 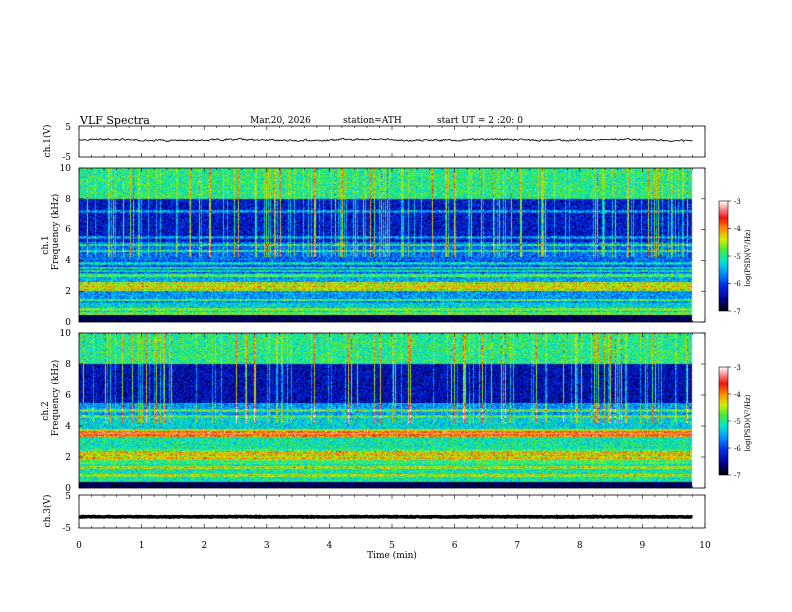 What do you see at coordinates (114, 120) in the screenshot?
I see `figure-title: VLF Spectra` at bounding box center [114, 120].